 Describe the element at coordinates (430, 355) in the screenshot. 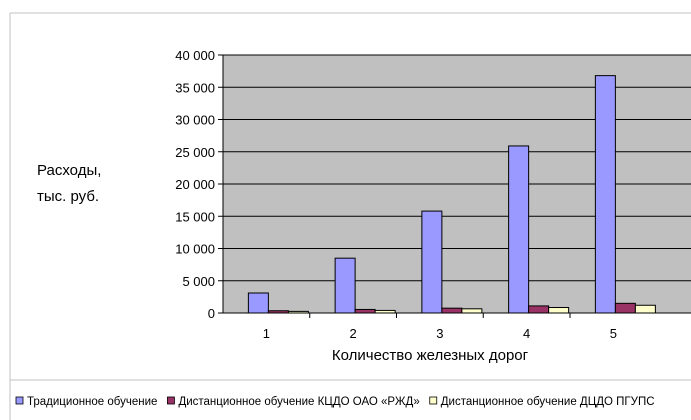

I see `x-axis-title: Количество железных дорог` at that location.